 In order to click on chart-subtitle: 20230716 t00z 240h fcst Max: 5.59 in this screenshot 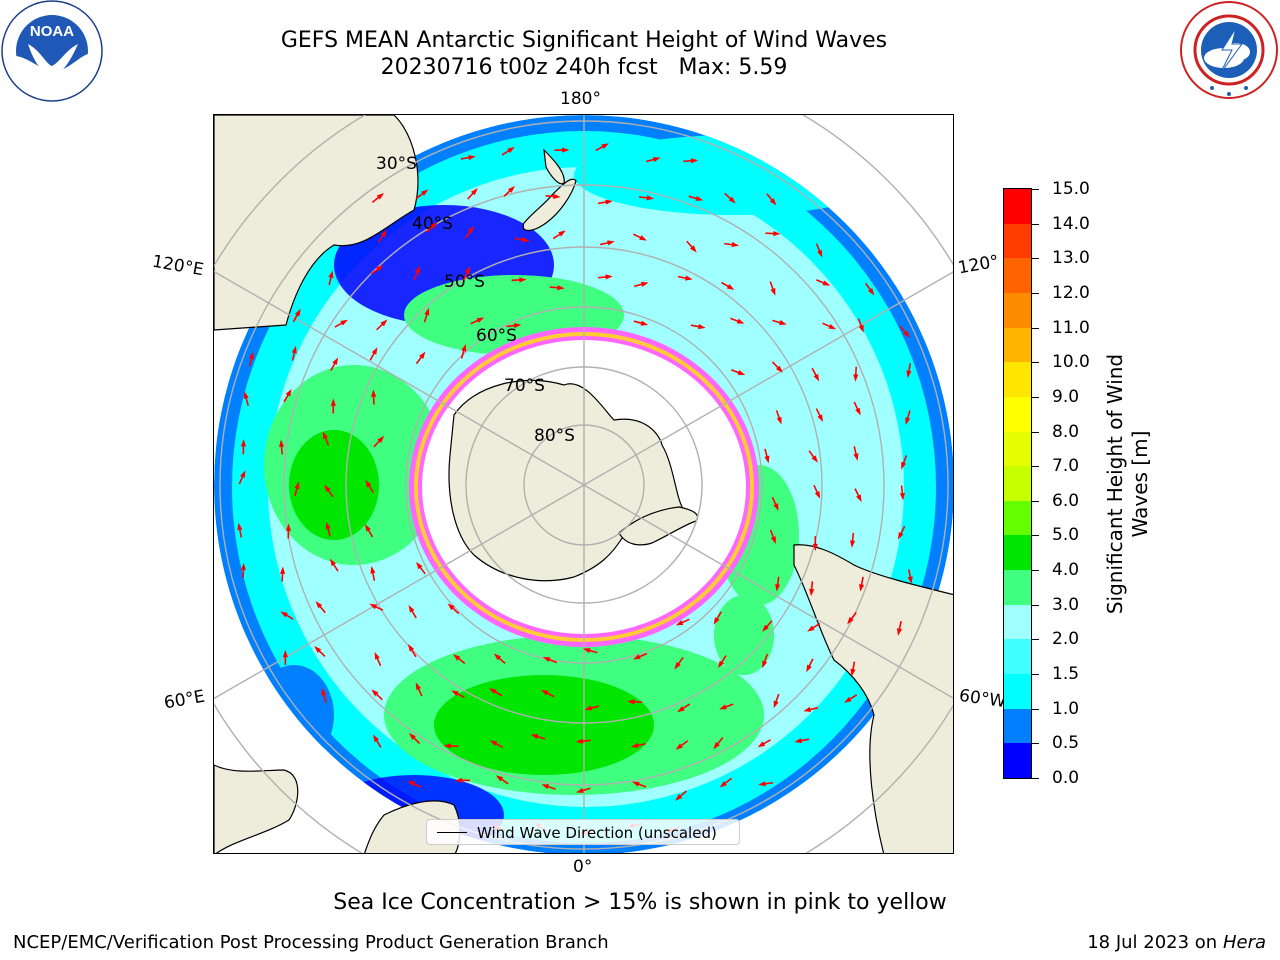, I will do `click(584, 67)`.